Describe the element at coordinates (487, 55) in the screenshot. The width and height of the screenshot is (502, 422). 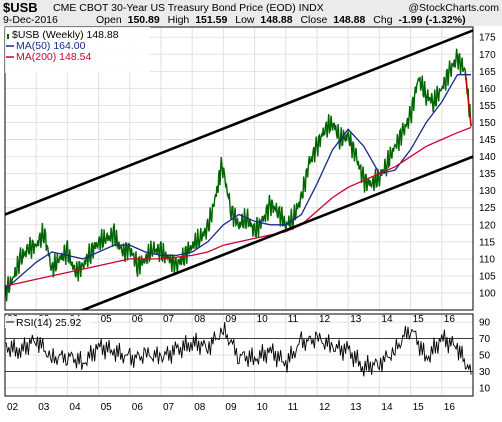
I see `y-tick-label: 170` at that location.